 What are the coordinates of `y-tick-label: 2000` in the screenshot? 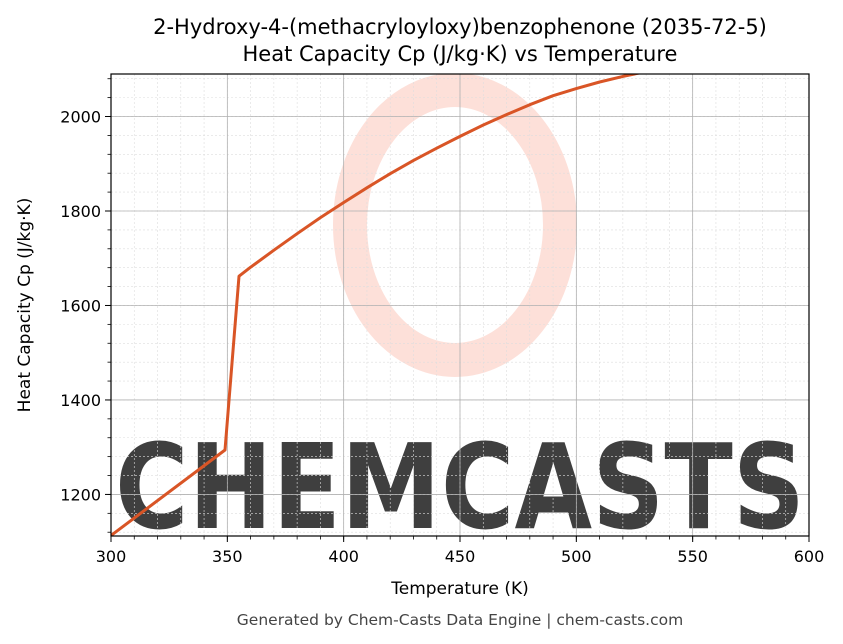 It's located at (80, 117).